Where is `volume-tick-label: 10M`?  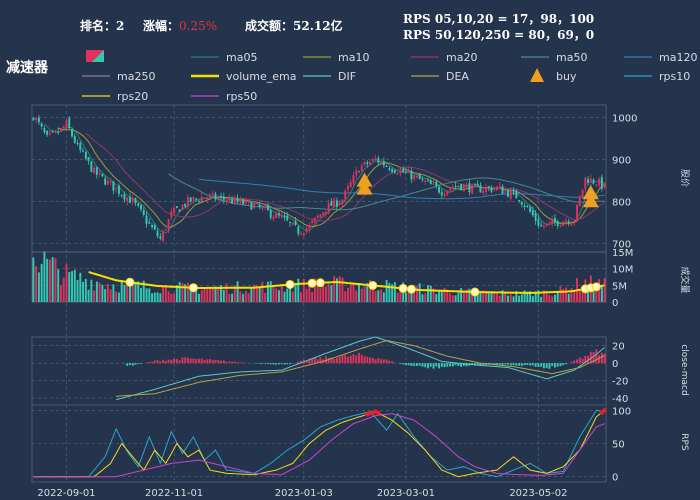 volume-tick-label: 10M is located at coordinates (622, 270).